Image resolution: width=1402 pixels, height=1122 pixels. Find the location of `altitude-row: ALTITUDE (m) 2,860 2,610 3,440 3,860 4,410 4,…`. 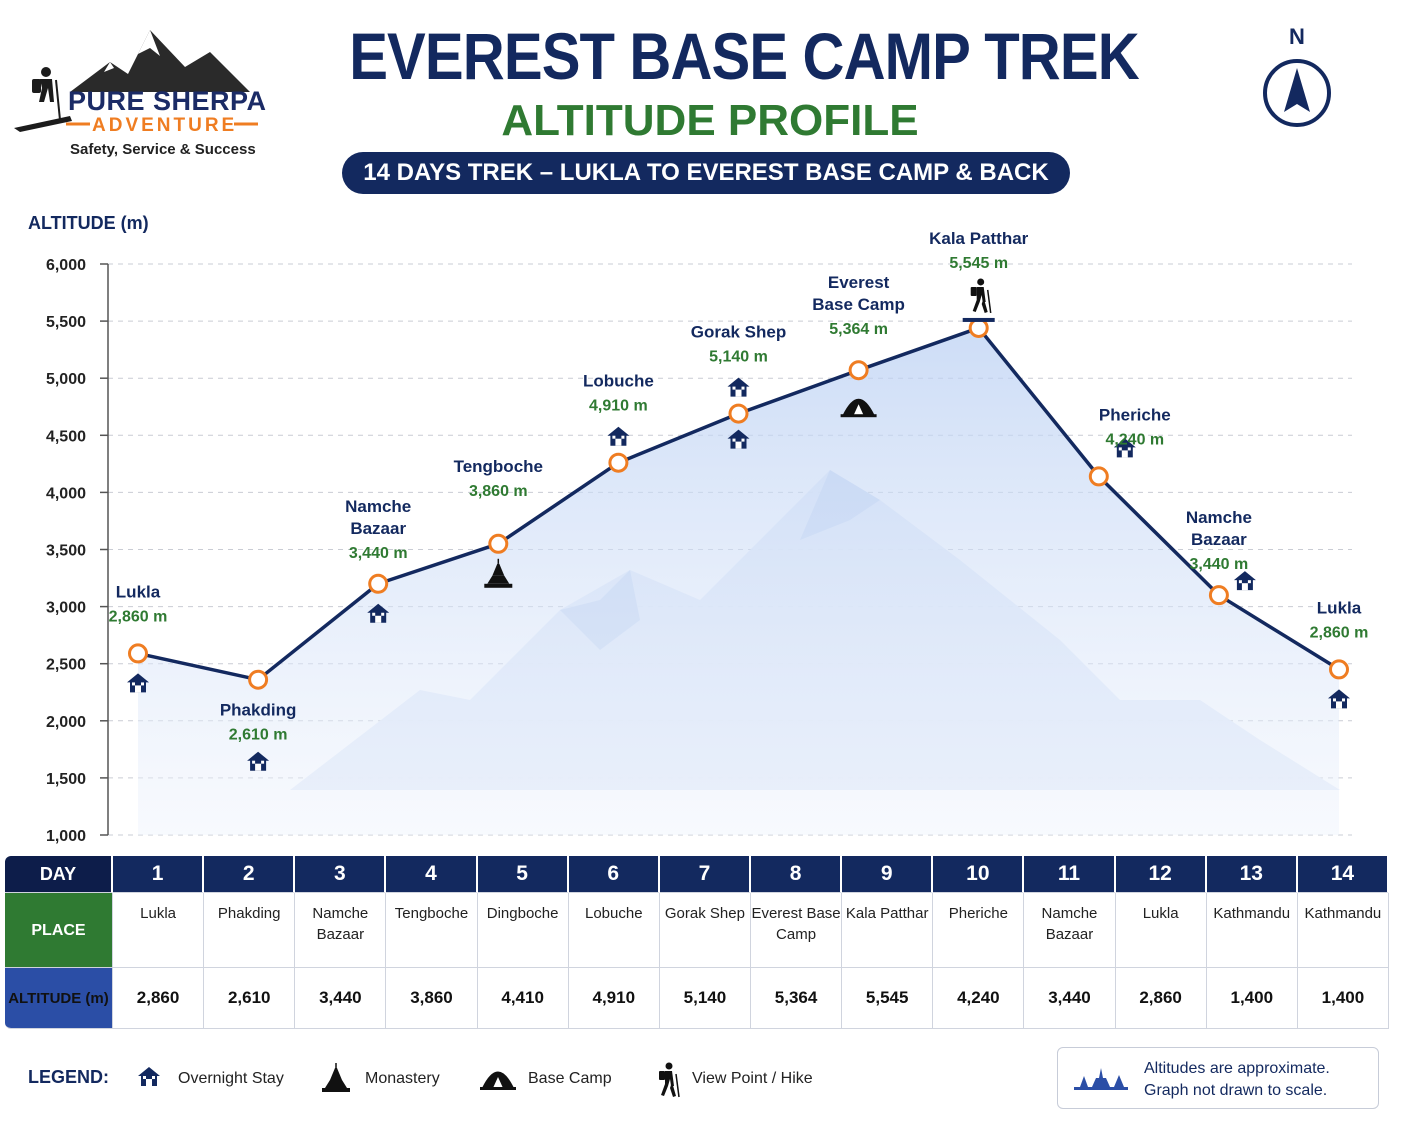

altitude-row: ALTITUDE (m) 2,860 2,610 3,440 3,860 4,410 4,… is located at coordinates (697, 998).